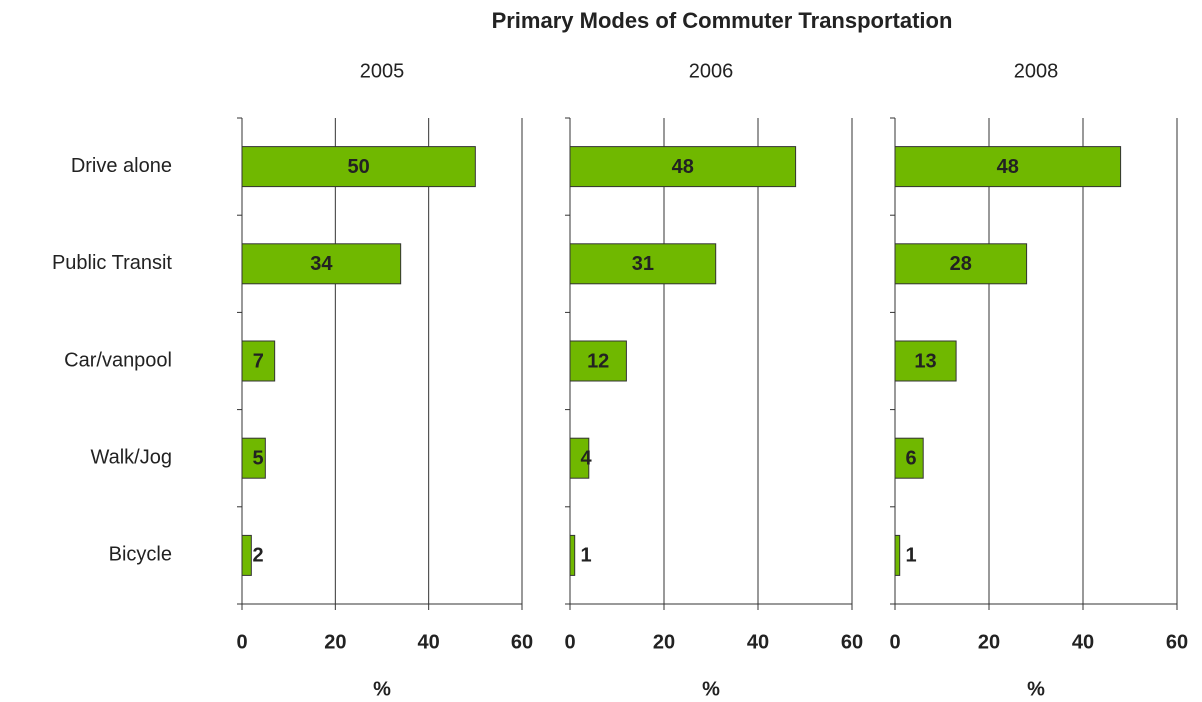 The image size is (1202, 702). Describe the element at coordinates (112, 263) in the screenshot. I see `y-tick-label: Public Transit` at that location.